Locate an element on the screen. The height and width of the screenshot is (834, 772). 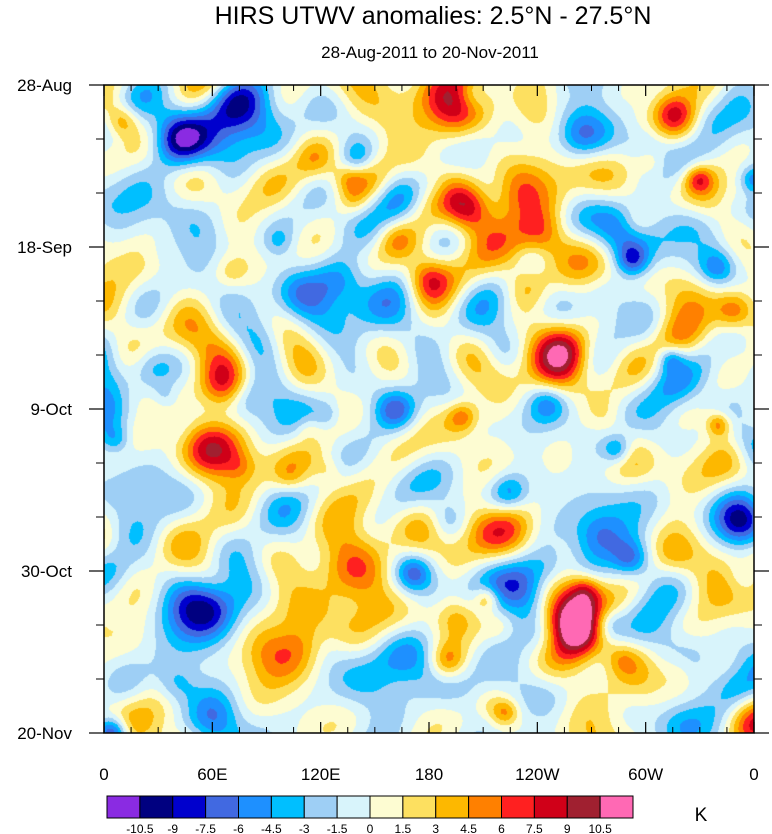
colorbar-label: -9 is located at coordinates (172, 828).